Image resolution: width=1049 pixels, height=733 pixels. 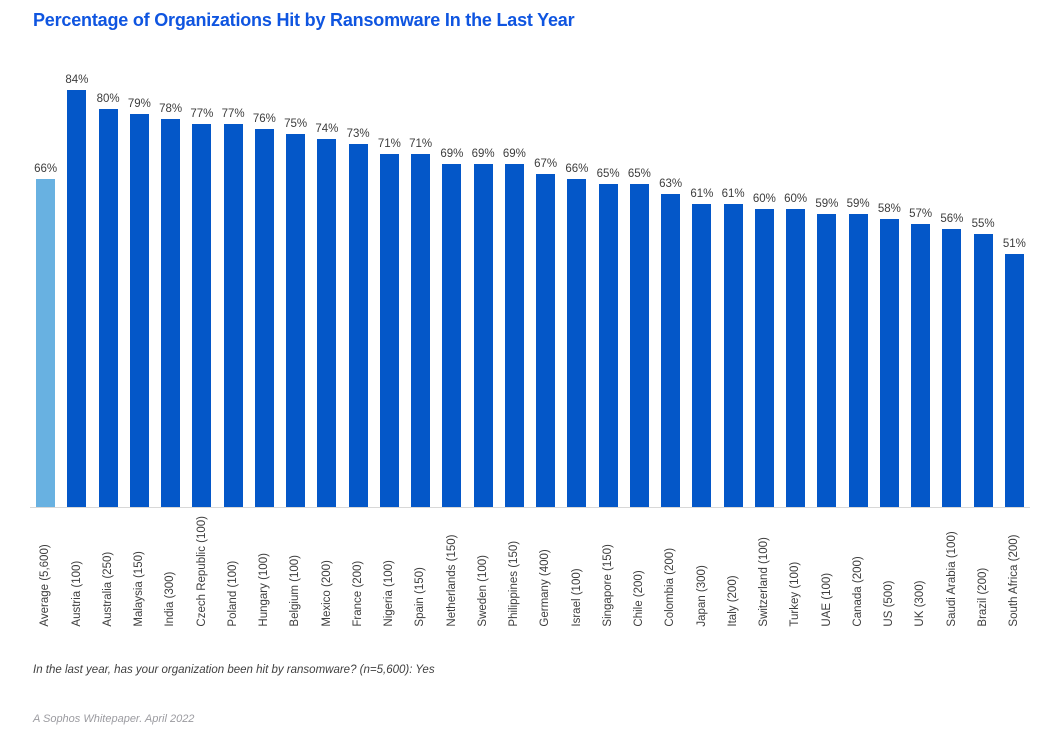 What do you see at coordinates (889, 603) in the screenshot?
I see `x-axis-label: US (500)` at bounding box center [889, 603].